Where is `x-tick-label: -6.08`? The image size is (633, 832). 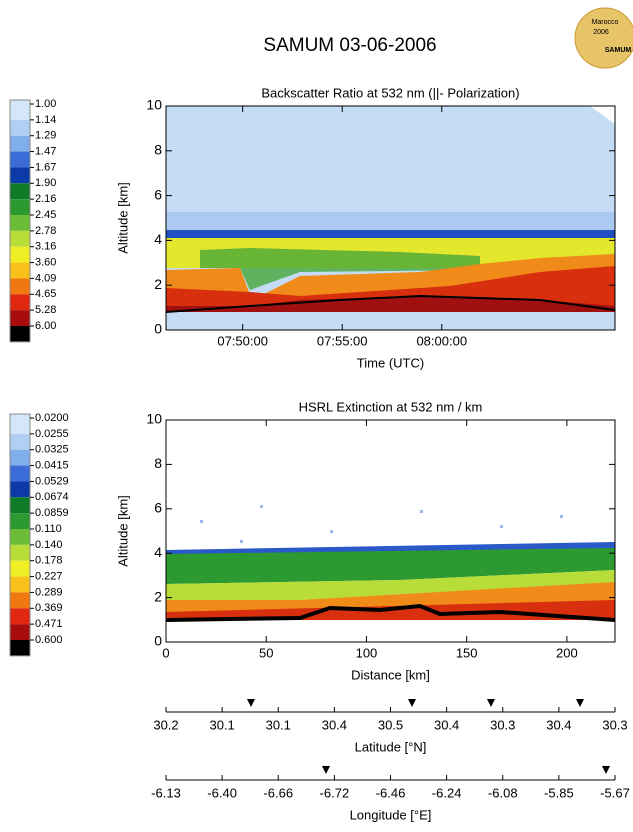
x-tick-label: -6.08 is located at coordinates (503, 792).